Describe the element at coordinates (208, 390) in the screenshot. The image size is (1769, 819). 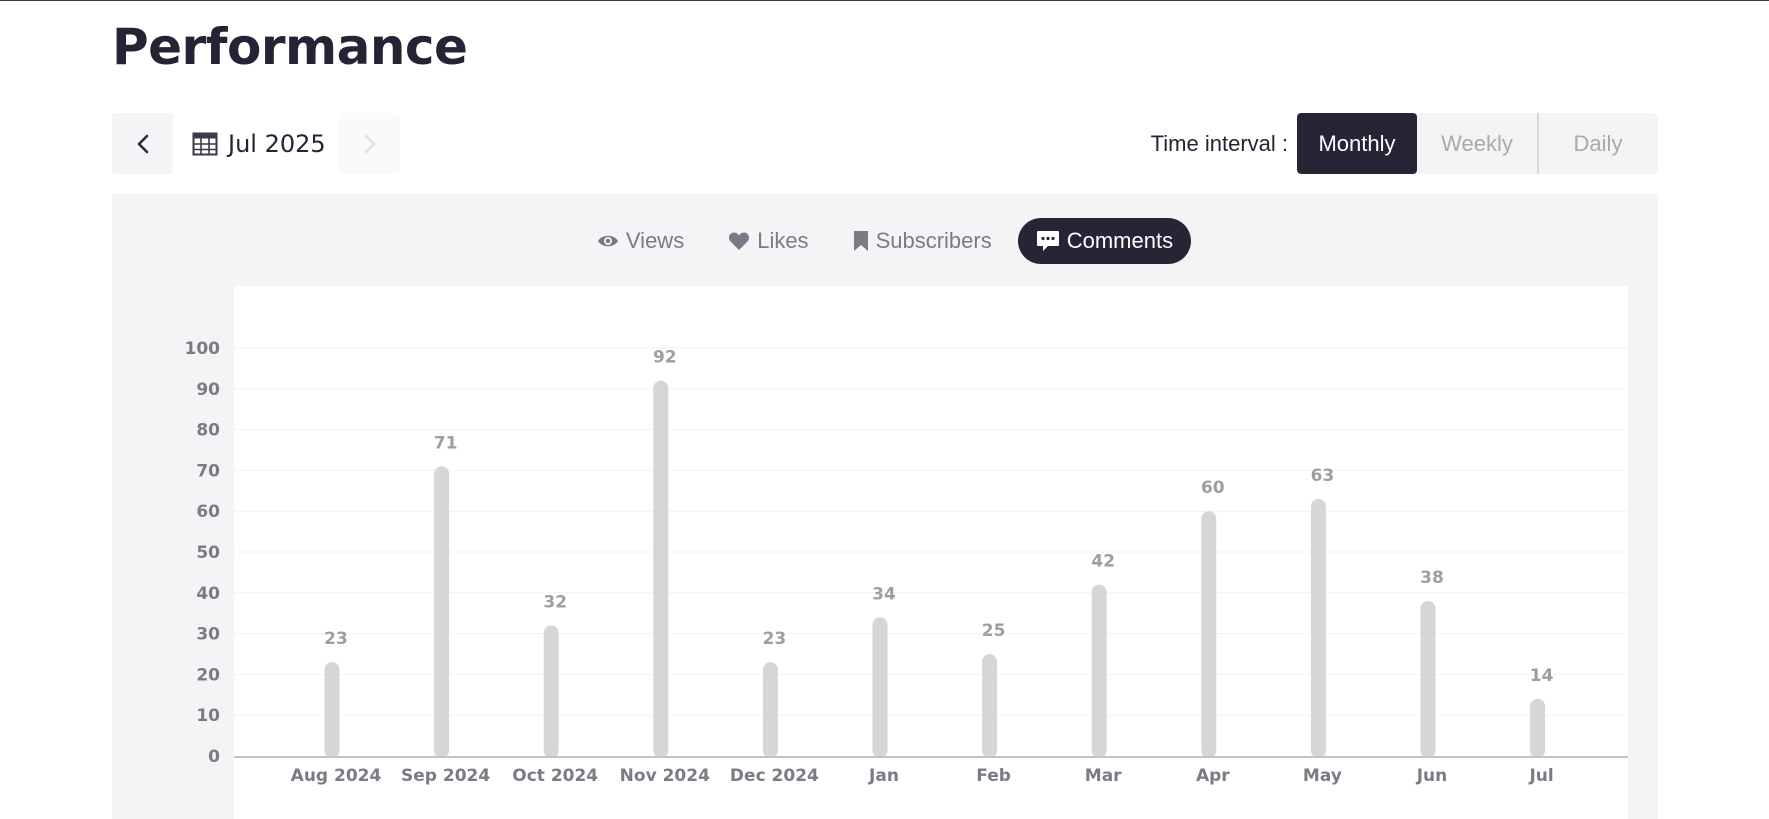
I see `y-tick-label: 90` at that location.